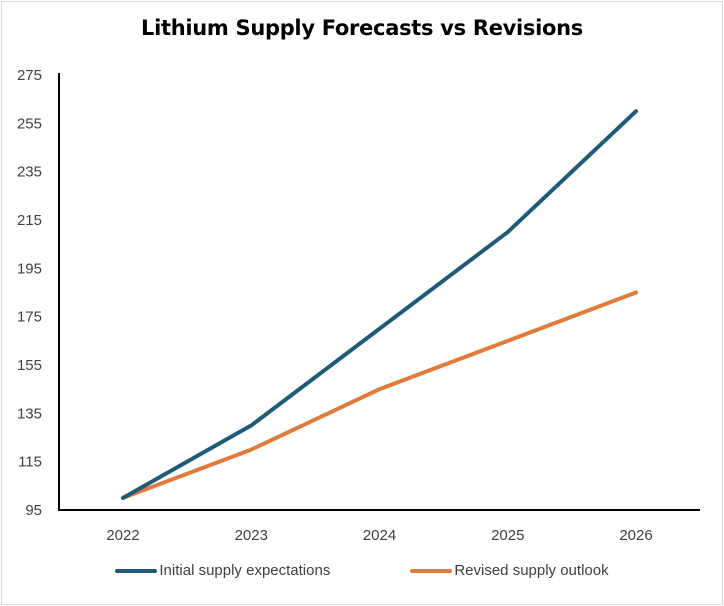 The image size is (724, 606). I want to click on x-tick-label: 2025, so click(507, 535).